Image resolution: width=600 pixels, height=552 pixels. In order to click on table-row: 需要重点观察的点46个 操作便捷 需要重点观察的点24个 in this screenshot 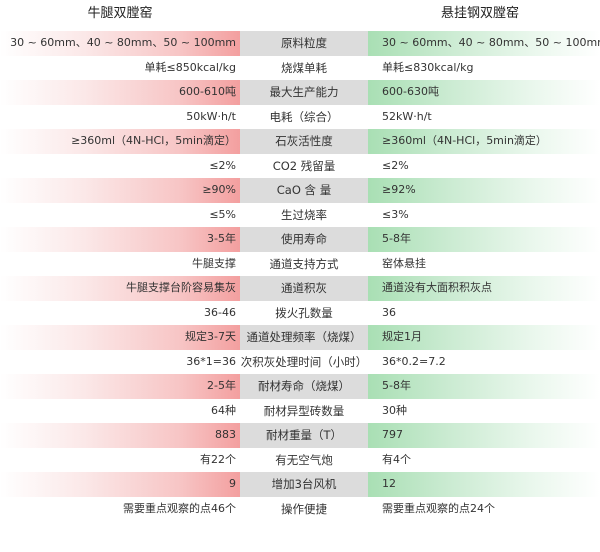, I will do `click(300, 509)`.